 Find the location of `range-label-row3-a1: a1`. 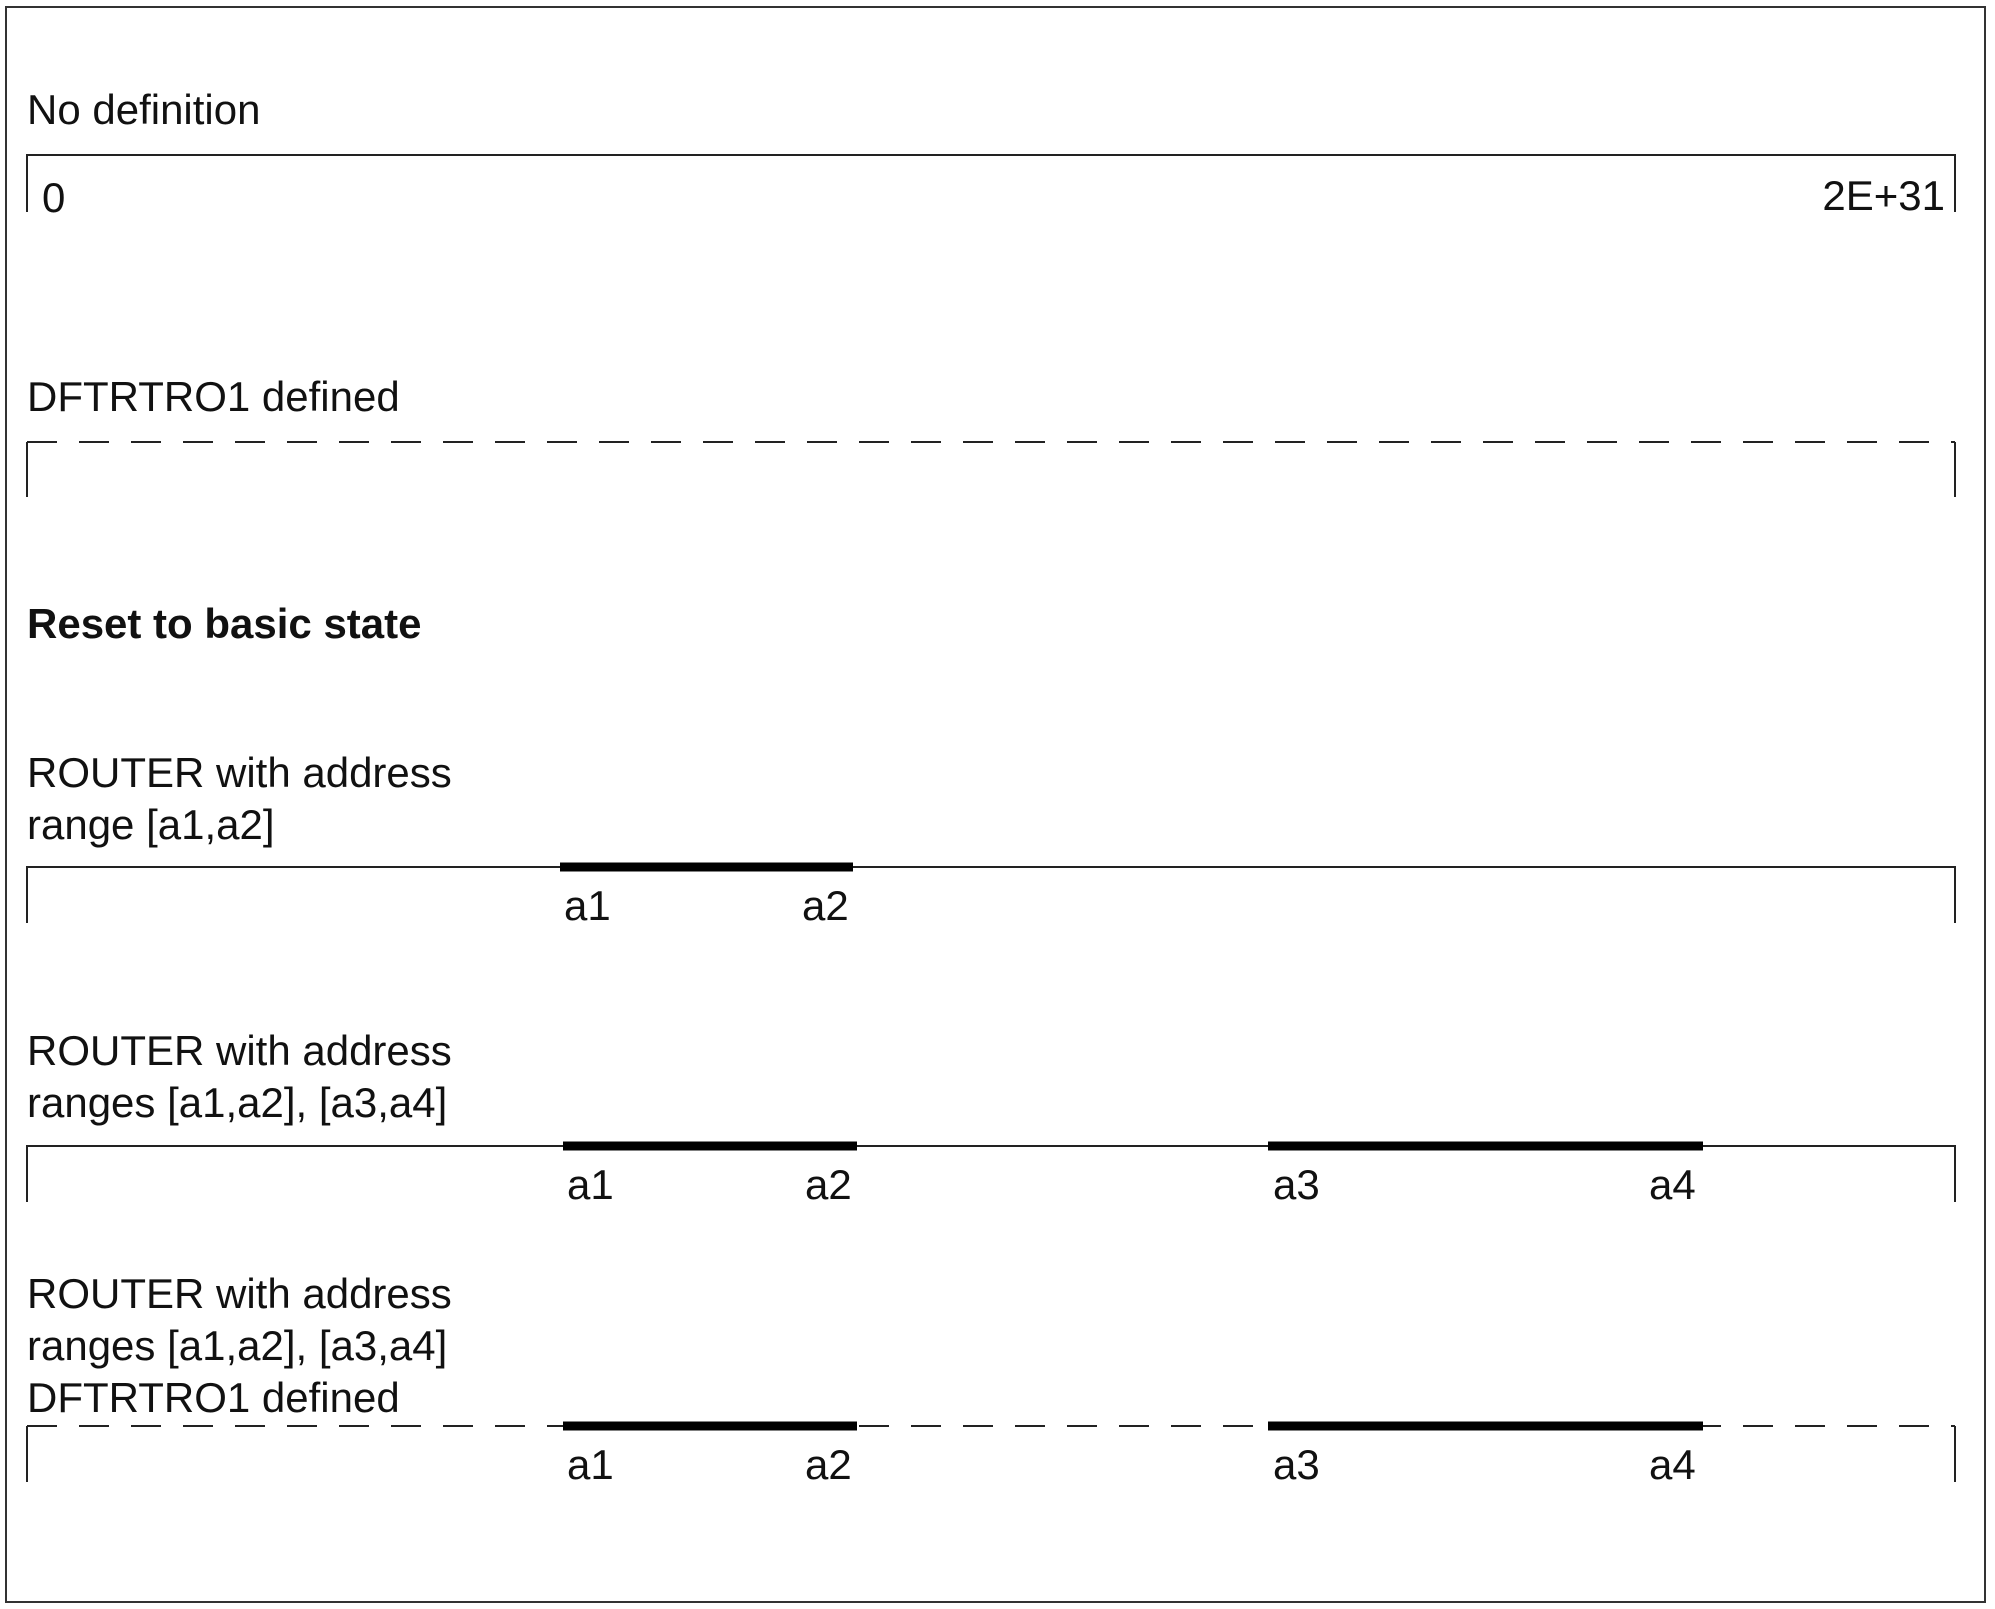

range-label-row3-a1: a1 is located at coordinates (590, 1184).